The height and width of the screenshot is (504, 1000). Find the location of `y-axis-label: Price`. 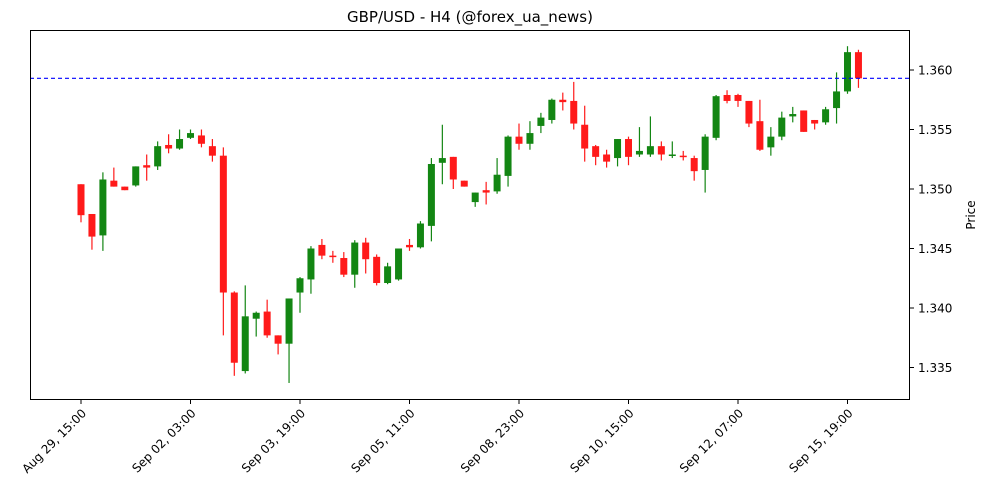

y-axis-label: Price is located at coordinates (971, 214).